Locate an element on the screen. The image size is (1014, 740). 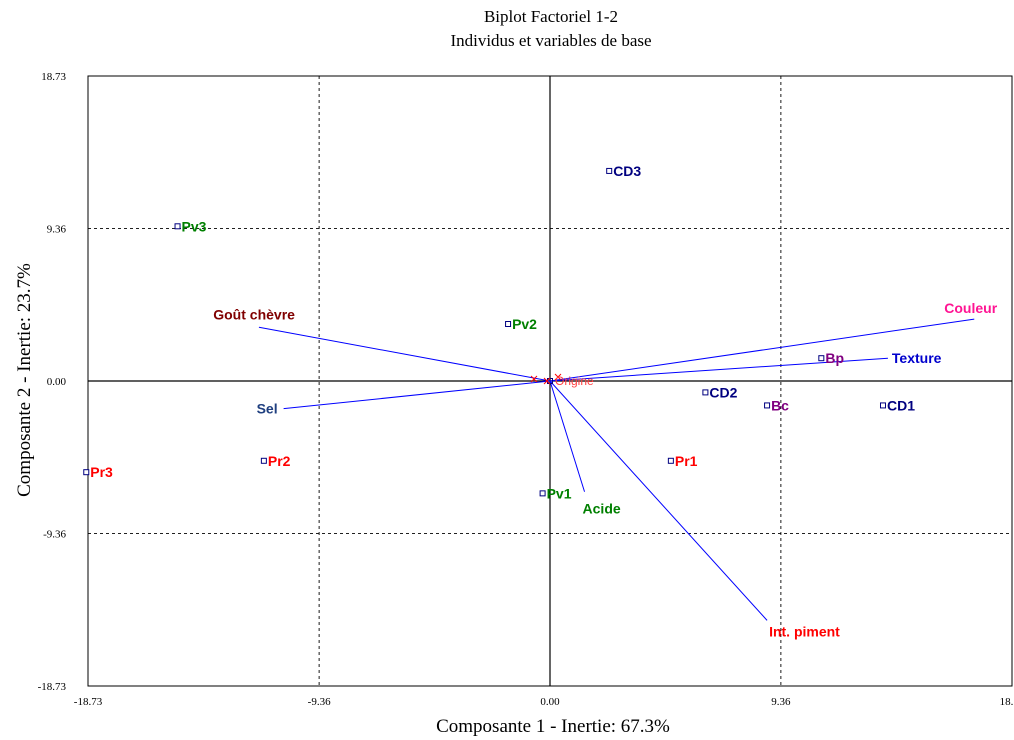
data-point-label: CD2 is located at coordinates (723, 392).